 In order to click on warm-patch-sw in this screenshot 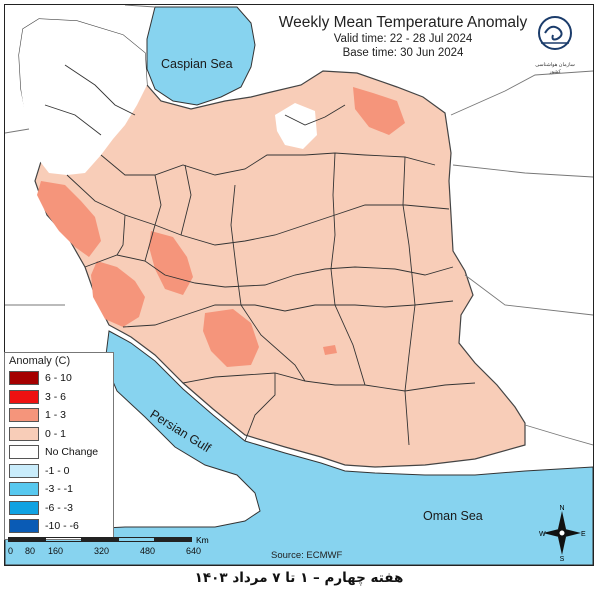, I will do `click(118, 294)`.